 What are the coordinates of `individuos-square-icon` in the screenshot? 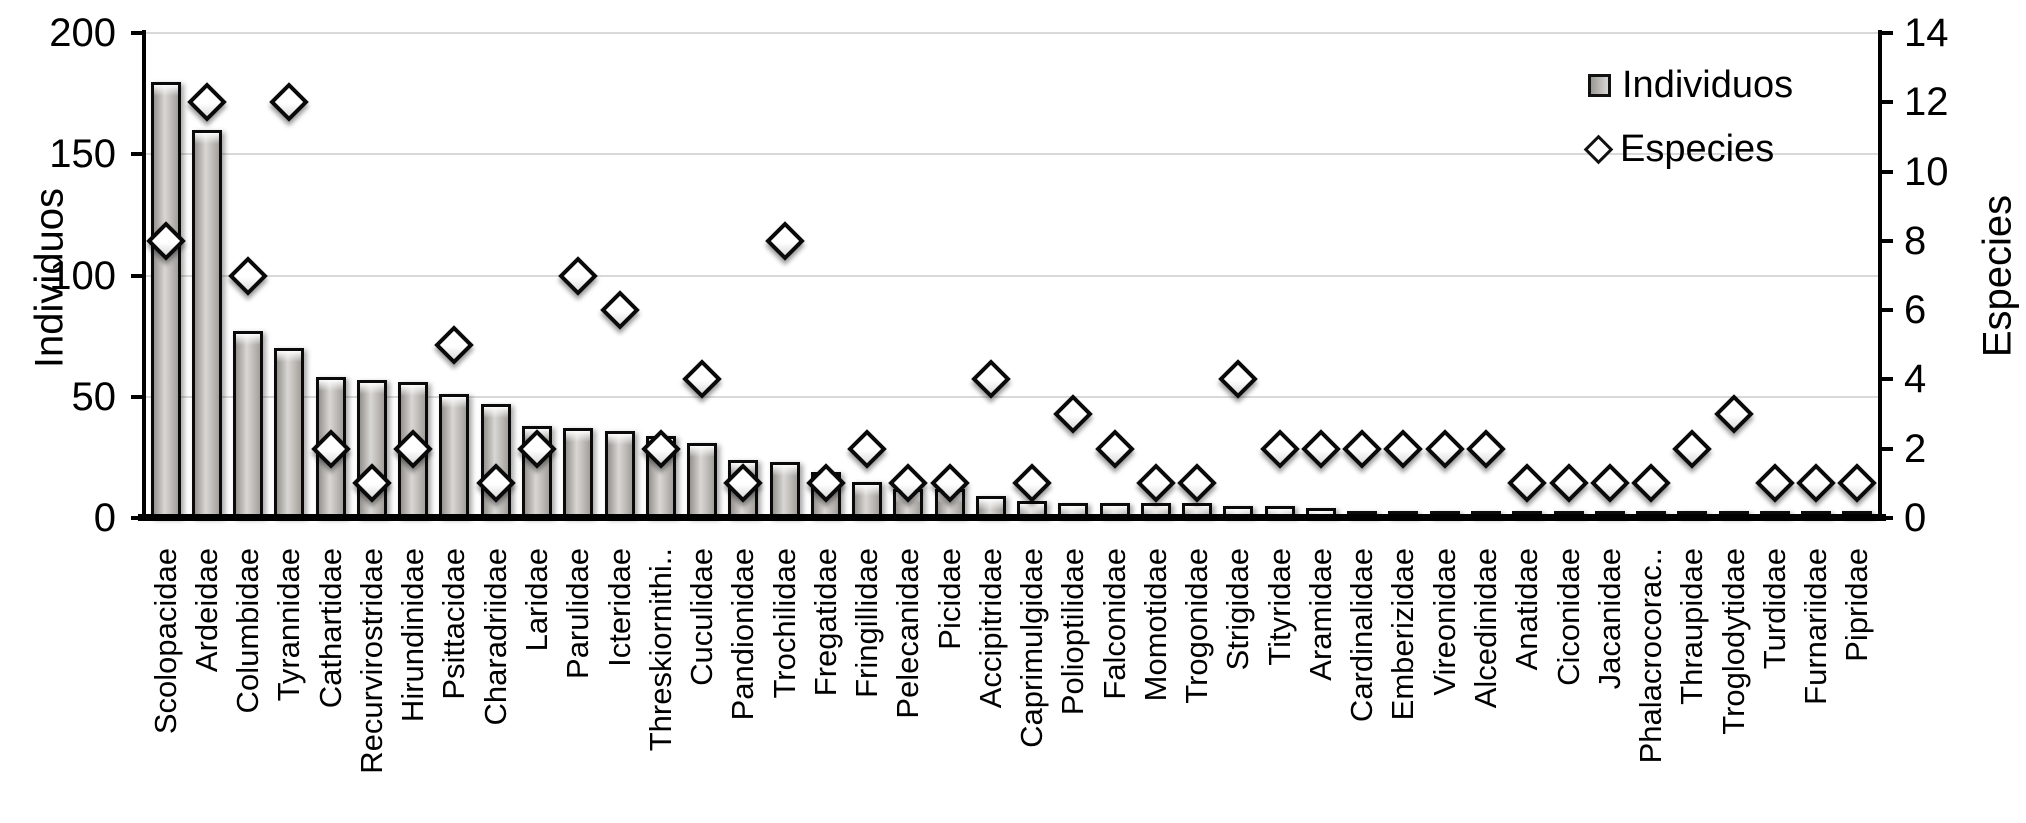 It's located at (1599, 85).